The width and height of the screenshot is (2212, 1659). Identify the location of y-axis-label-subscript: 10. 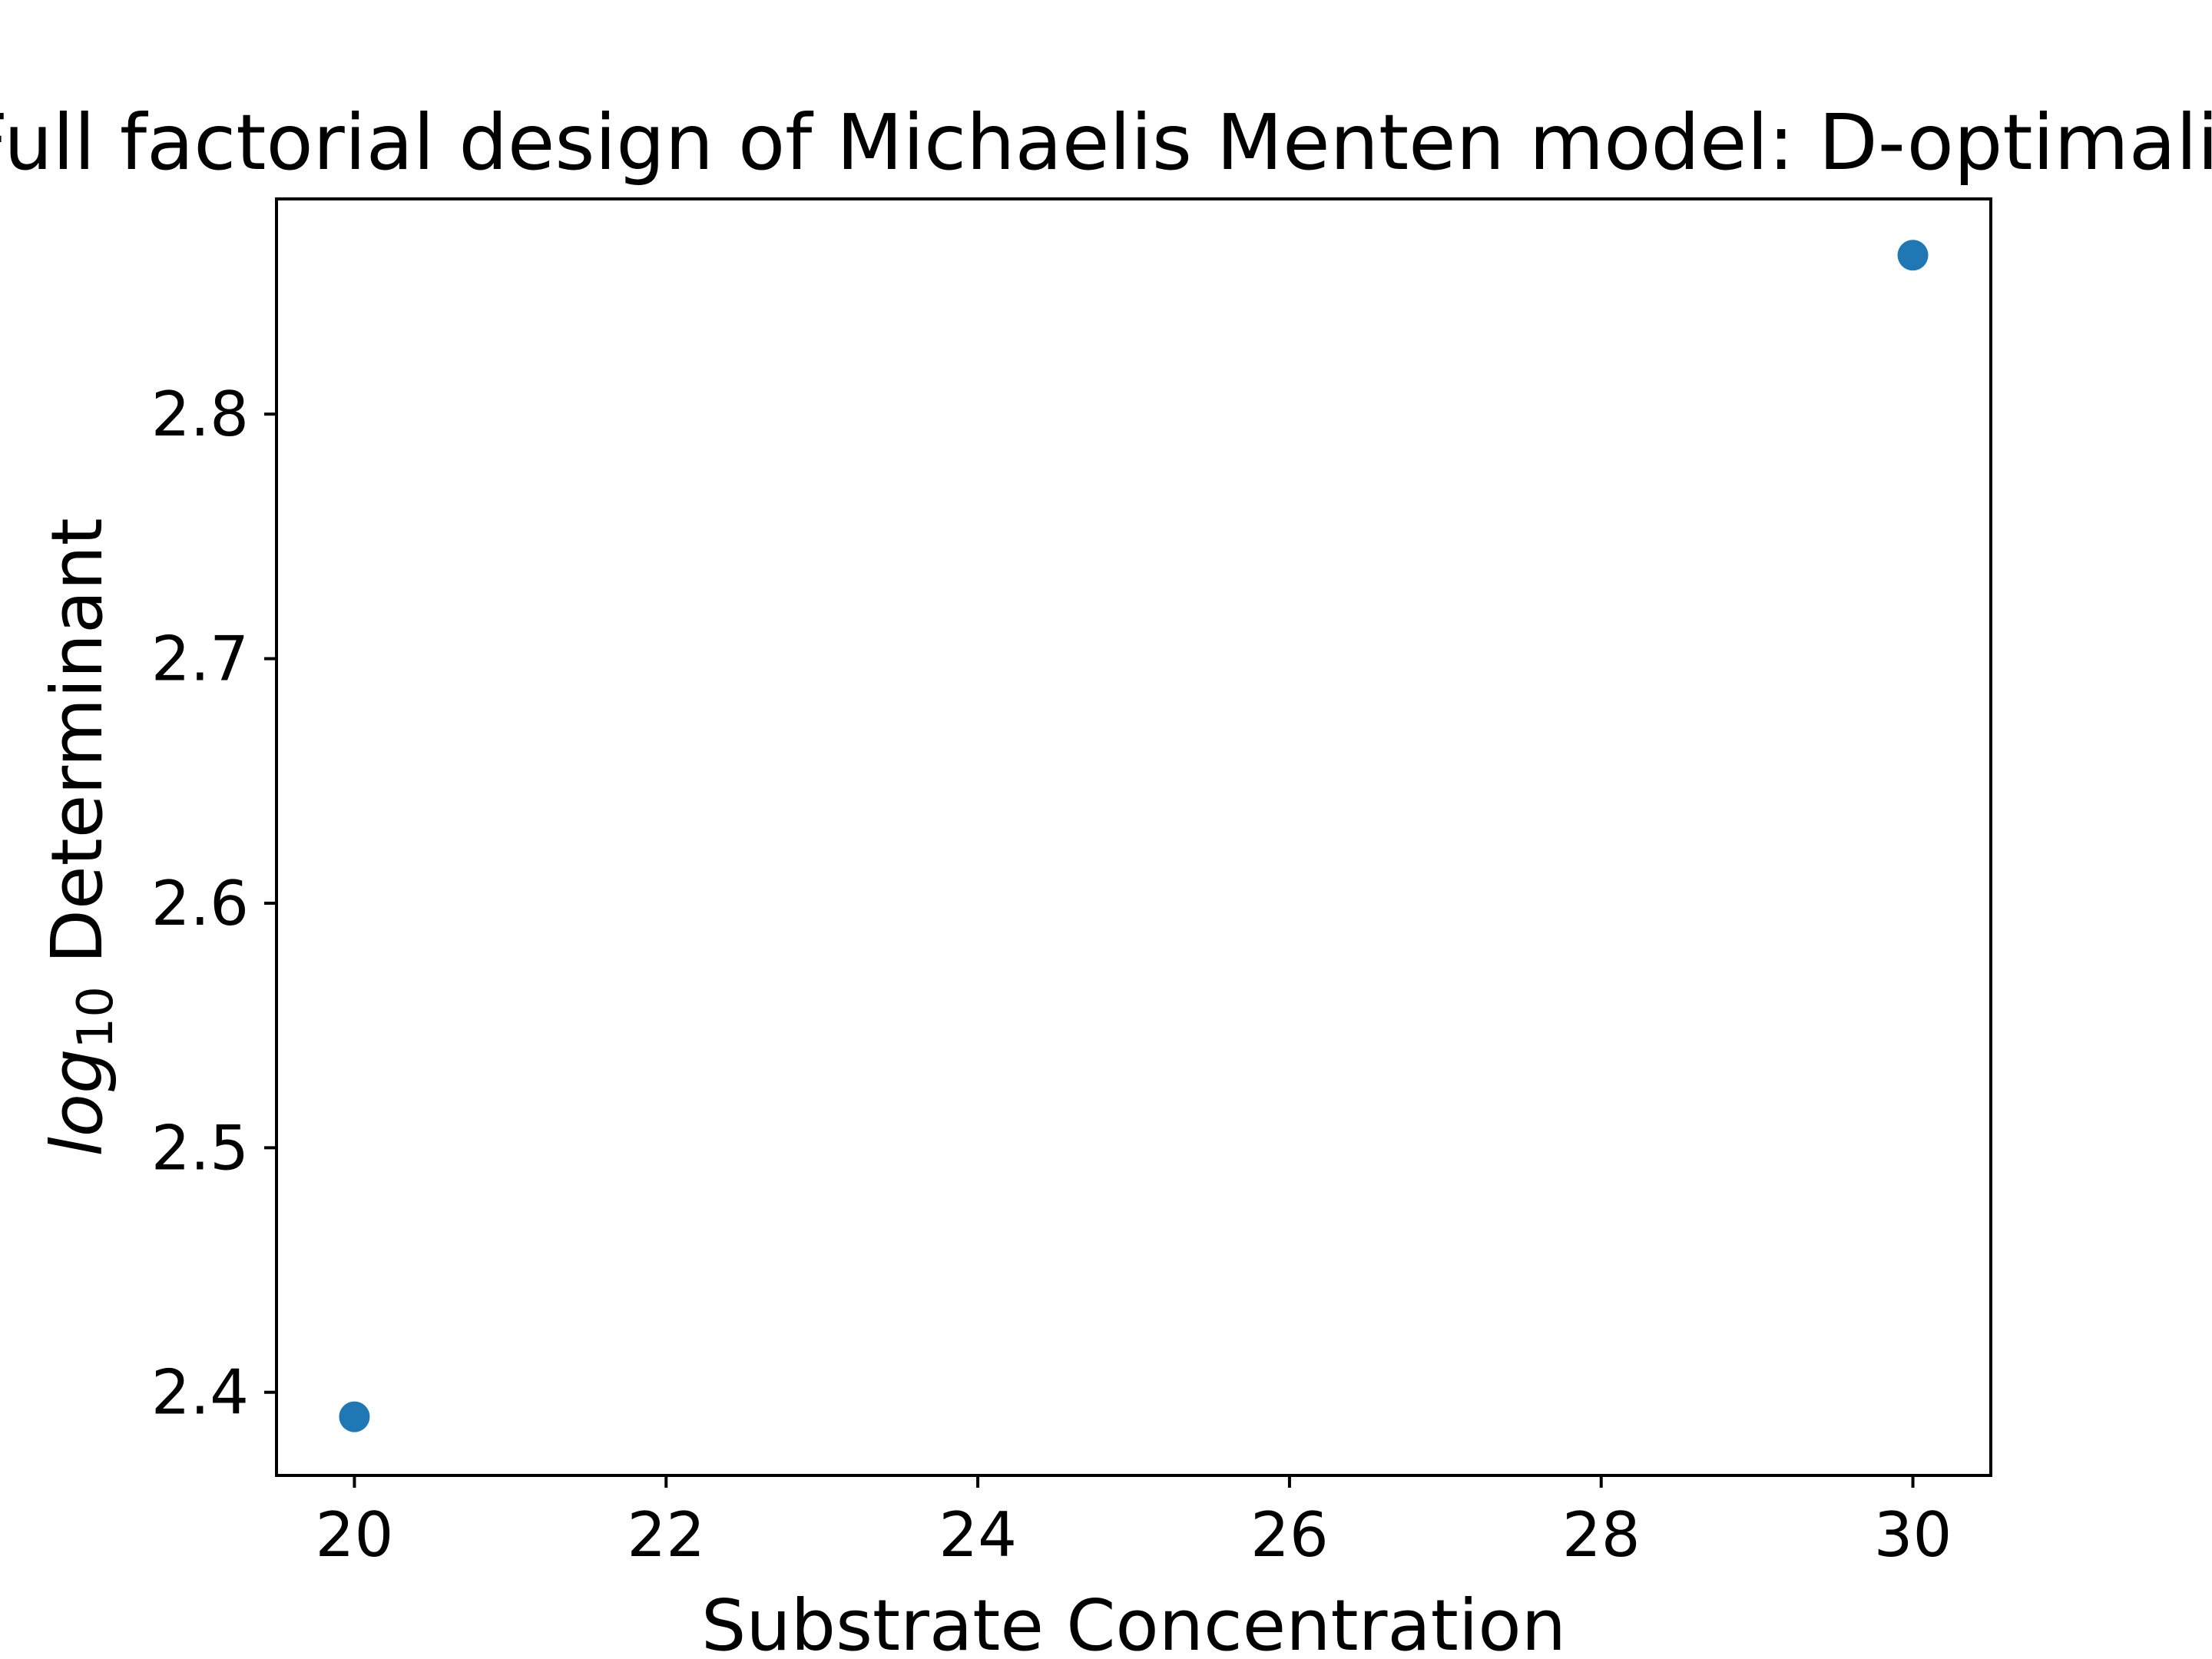
(96, 1017).